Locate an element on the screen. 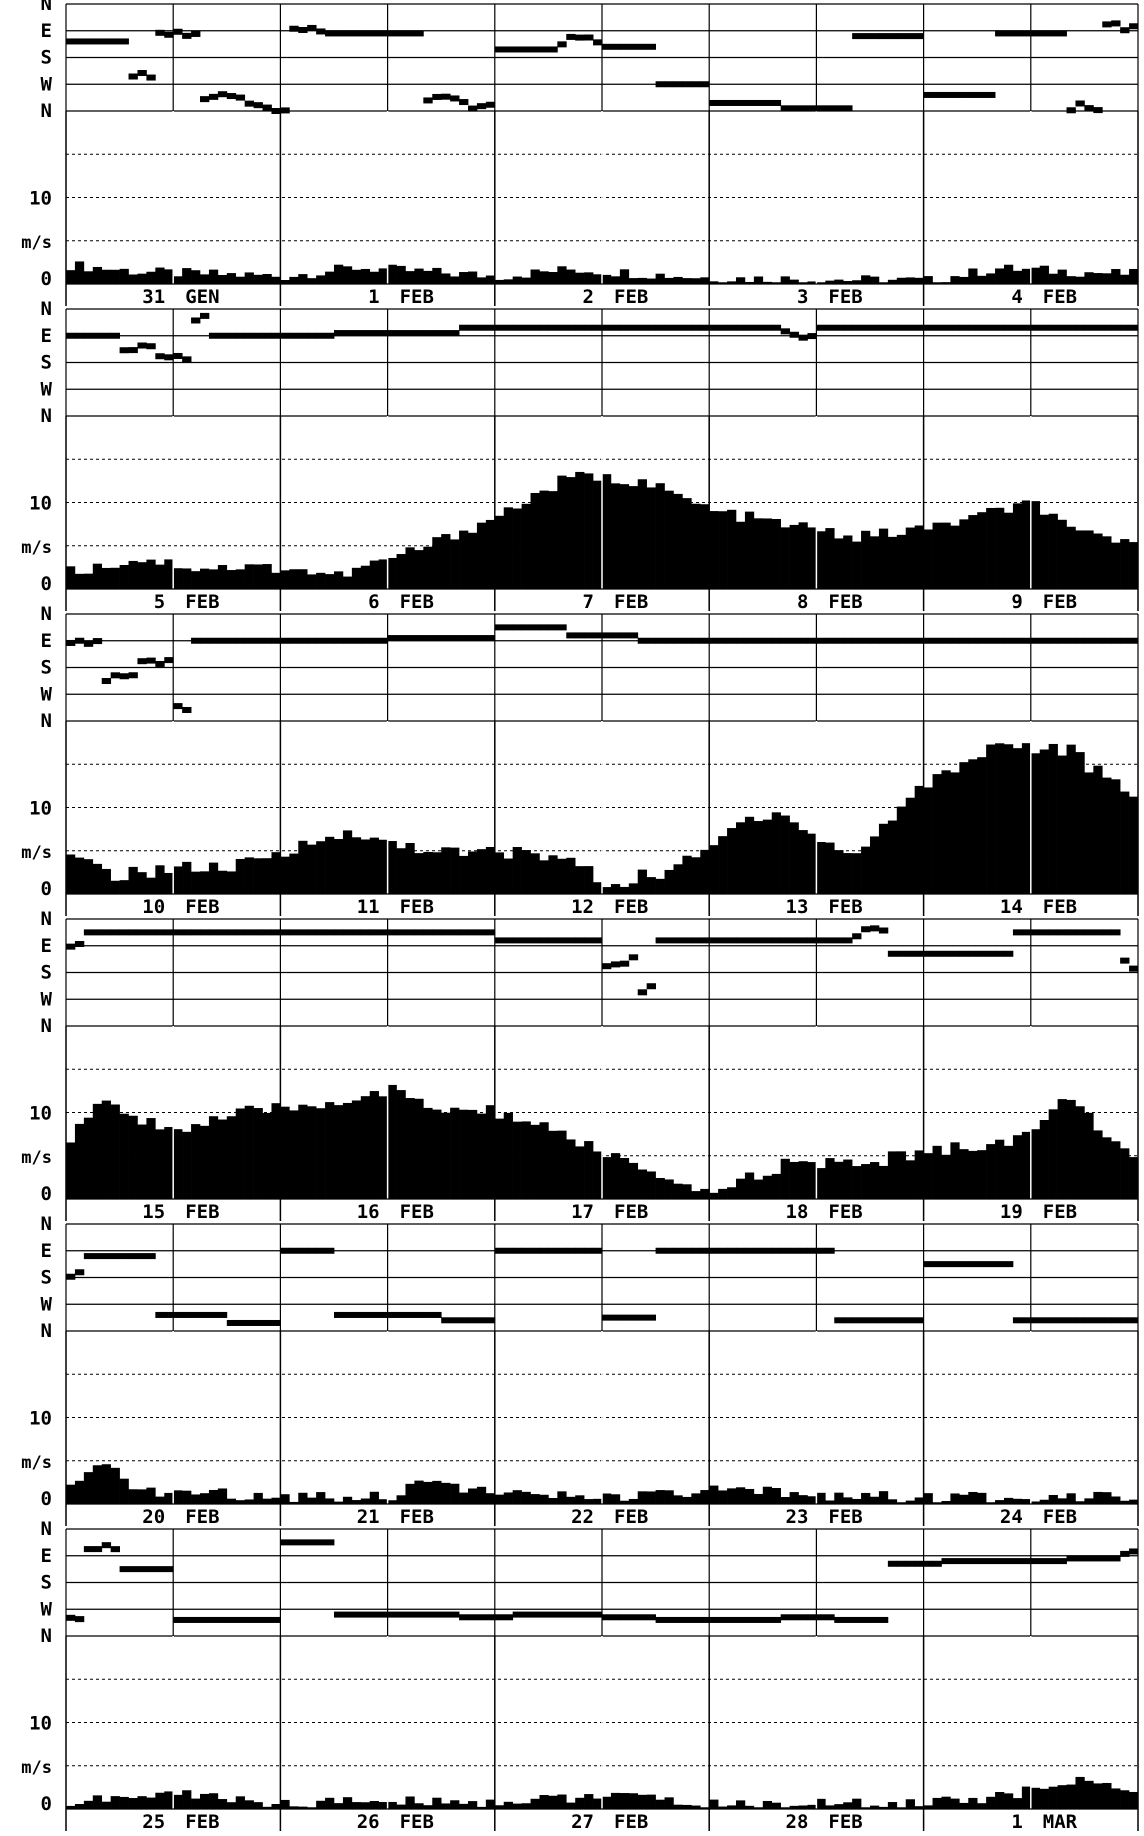 The height and width of the screenshot is (1836, 1144). date-day-label: 24 is located at coordinates (1011, 1517).